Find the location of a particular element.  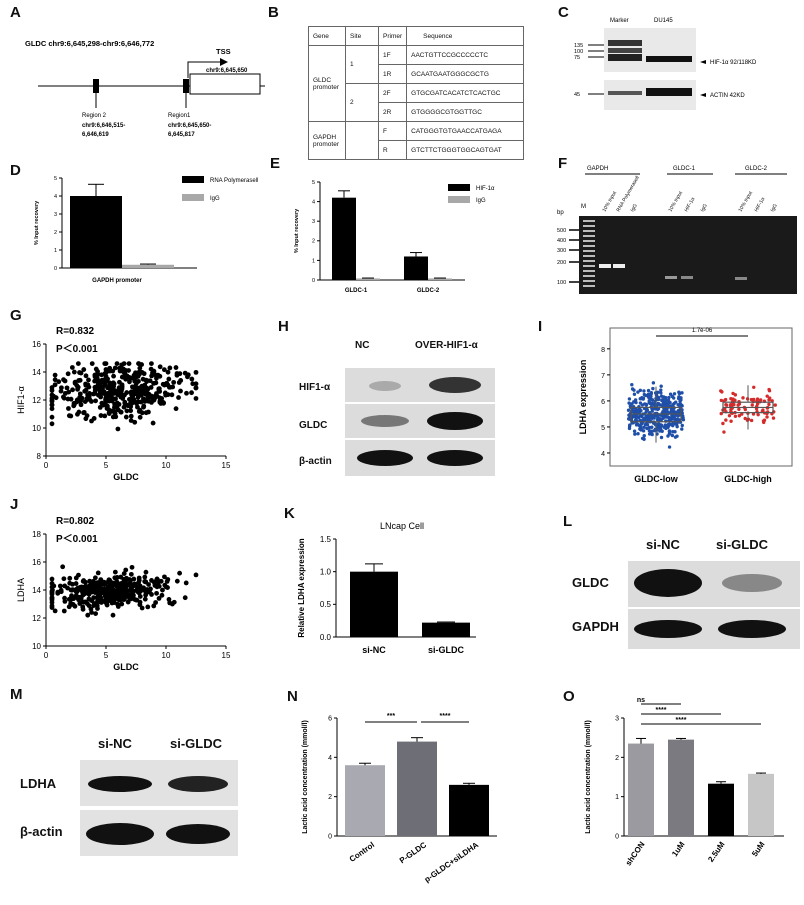

exon-box is located at coordinates (225, 84).